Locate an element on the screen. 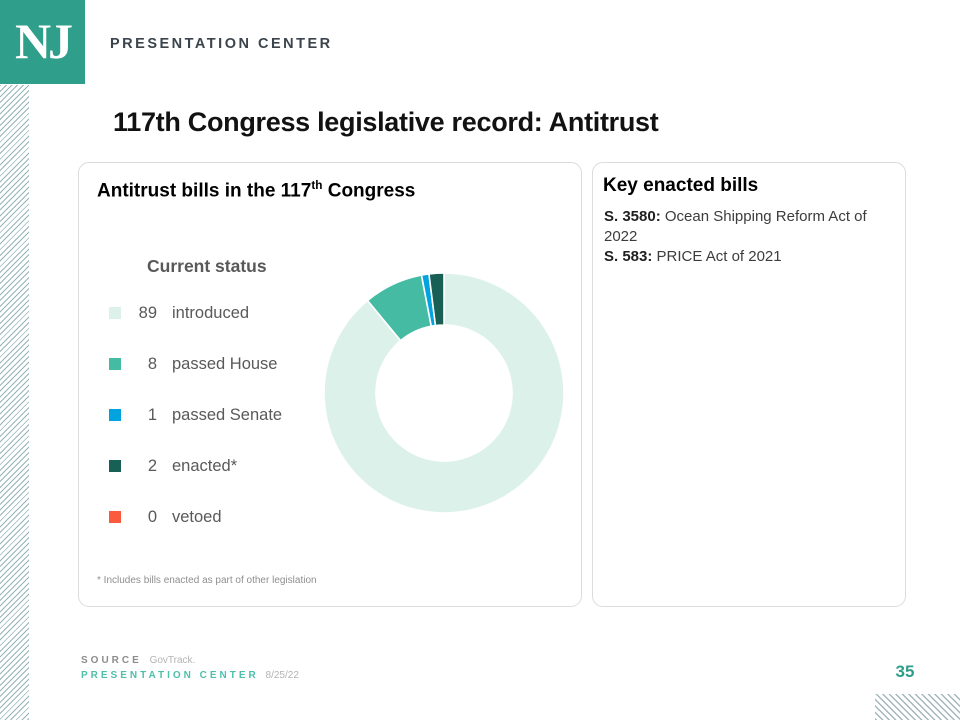 Image resolution: width=960 pixels, height=720 pixels. donut-segment-introduced is located at coordinates (444, 393).